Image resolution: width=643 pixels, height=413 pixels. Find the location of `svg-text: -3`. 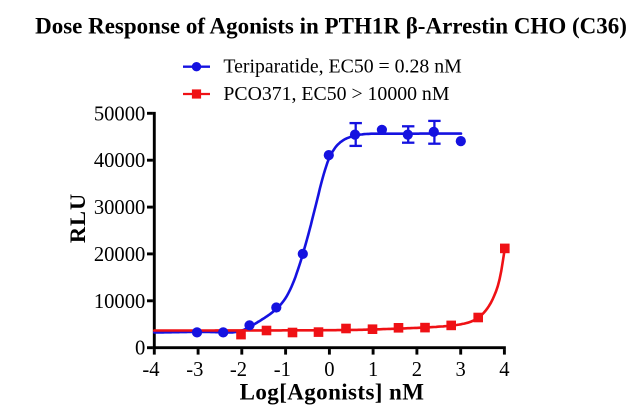

svg-text: -3 is located at coordinates (194, 370).